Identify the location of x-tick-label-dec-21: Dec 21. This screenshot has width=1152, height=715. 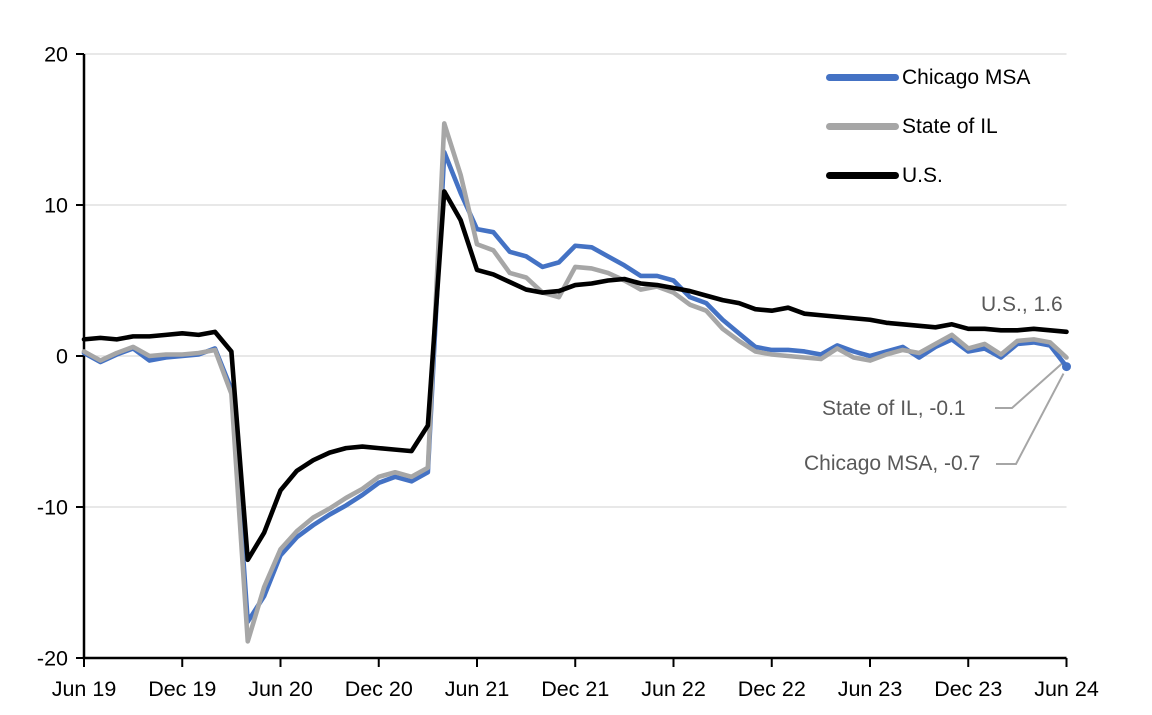
(575, 689).